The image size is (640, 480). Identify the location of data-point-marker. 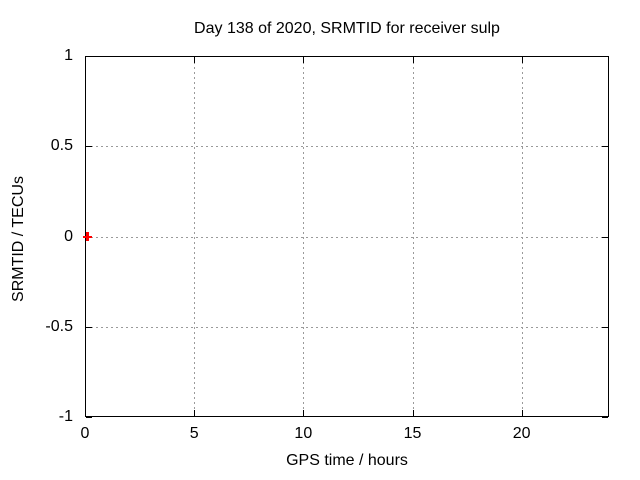
(87, 236).